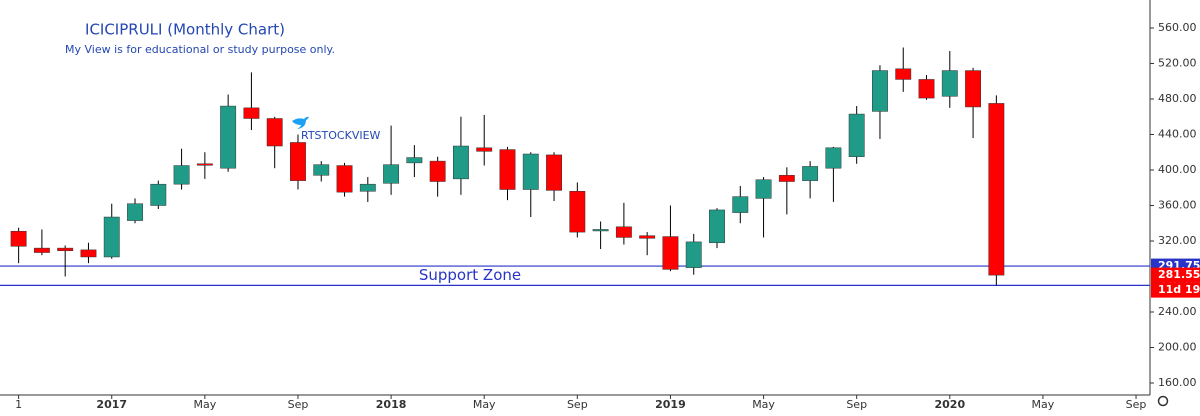 The width and height of the screenshot is (1200, 416). I want to click on zone-label: Support Zone, so click(470, 275).